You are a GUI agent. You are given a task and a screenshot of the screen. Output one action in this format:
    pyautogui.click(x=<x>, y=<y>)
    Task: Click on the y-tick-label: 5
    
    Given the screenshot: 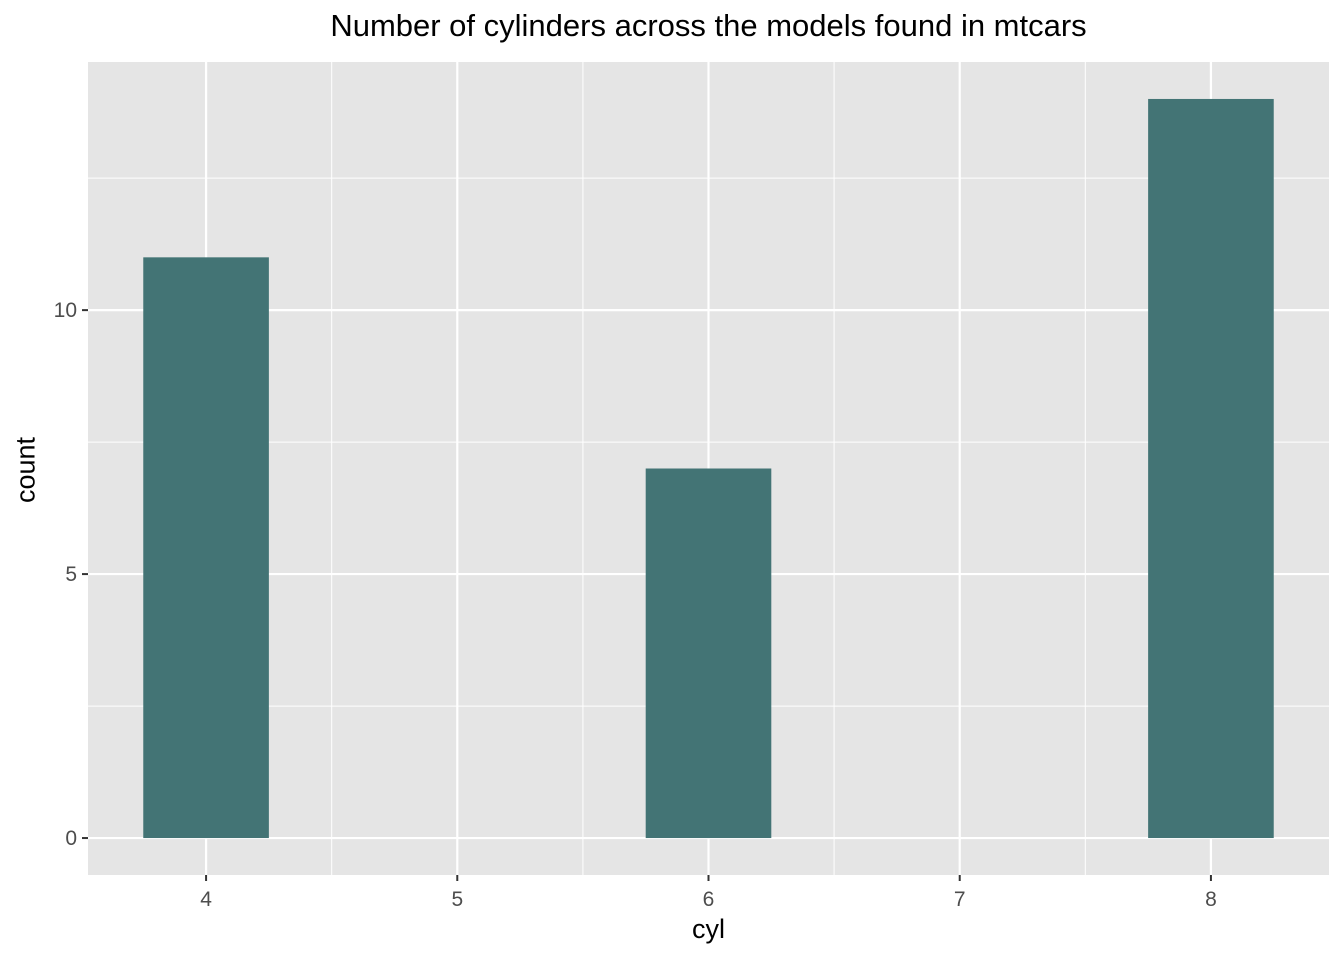 What is the action you would take?
    pyautogui.click(x=71, y=574)
    